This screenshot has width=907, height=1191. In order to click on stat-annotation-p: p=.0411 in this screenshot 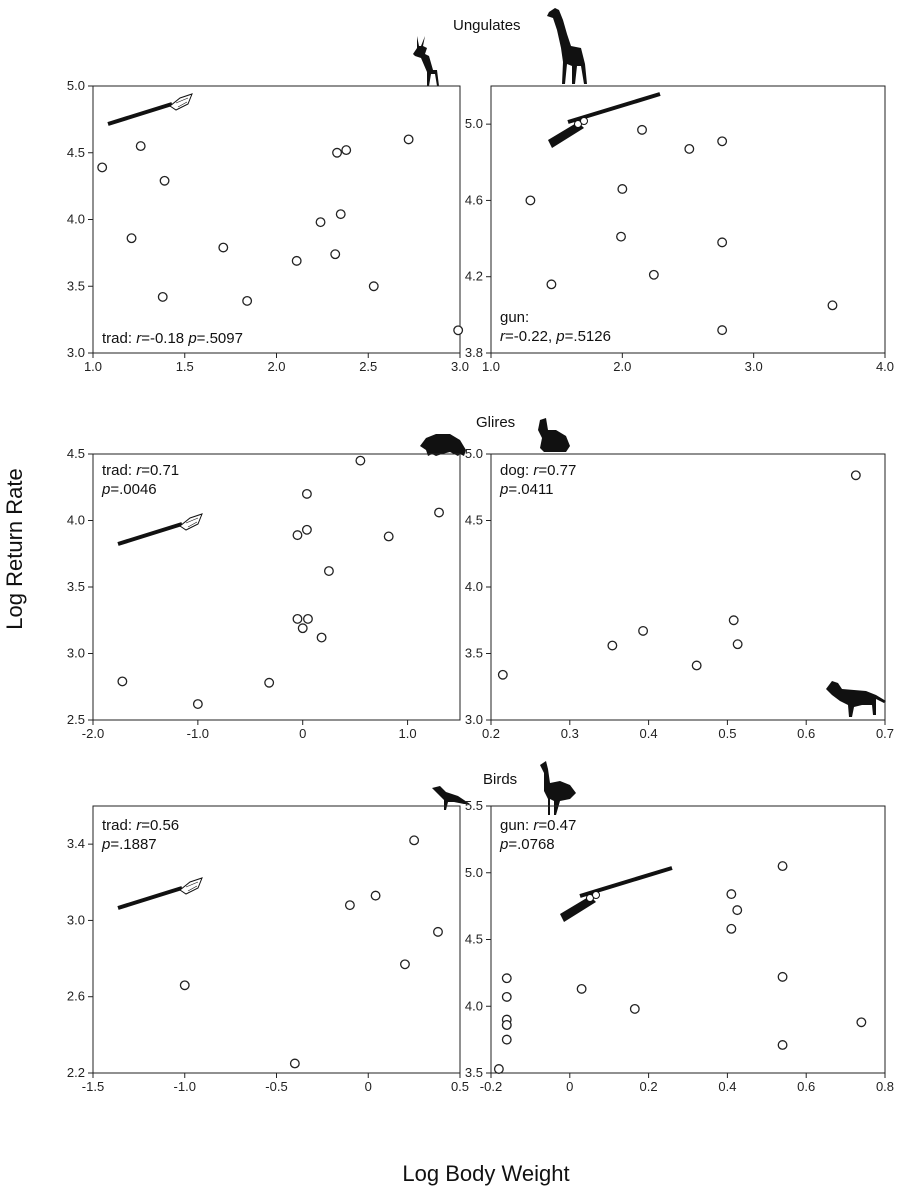, I will do `click(526, 489)`.